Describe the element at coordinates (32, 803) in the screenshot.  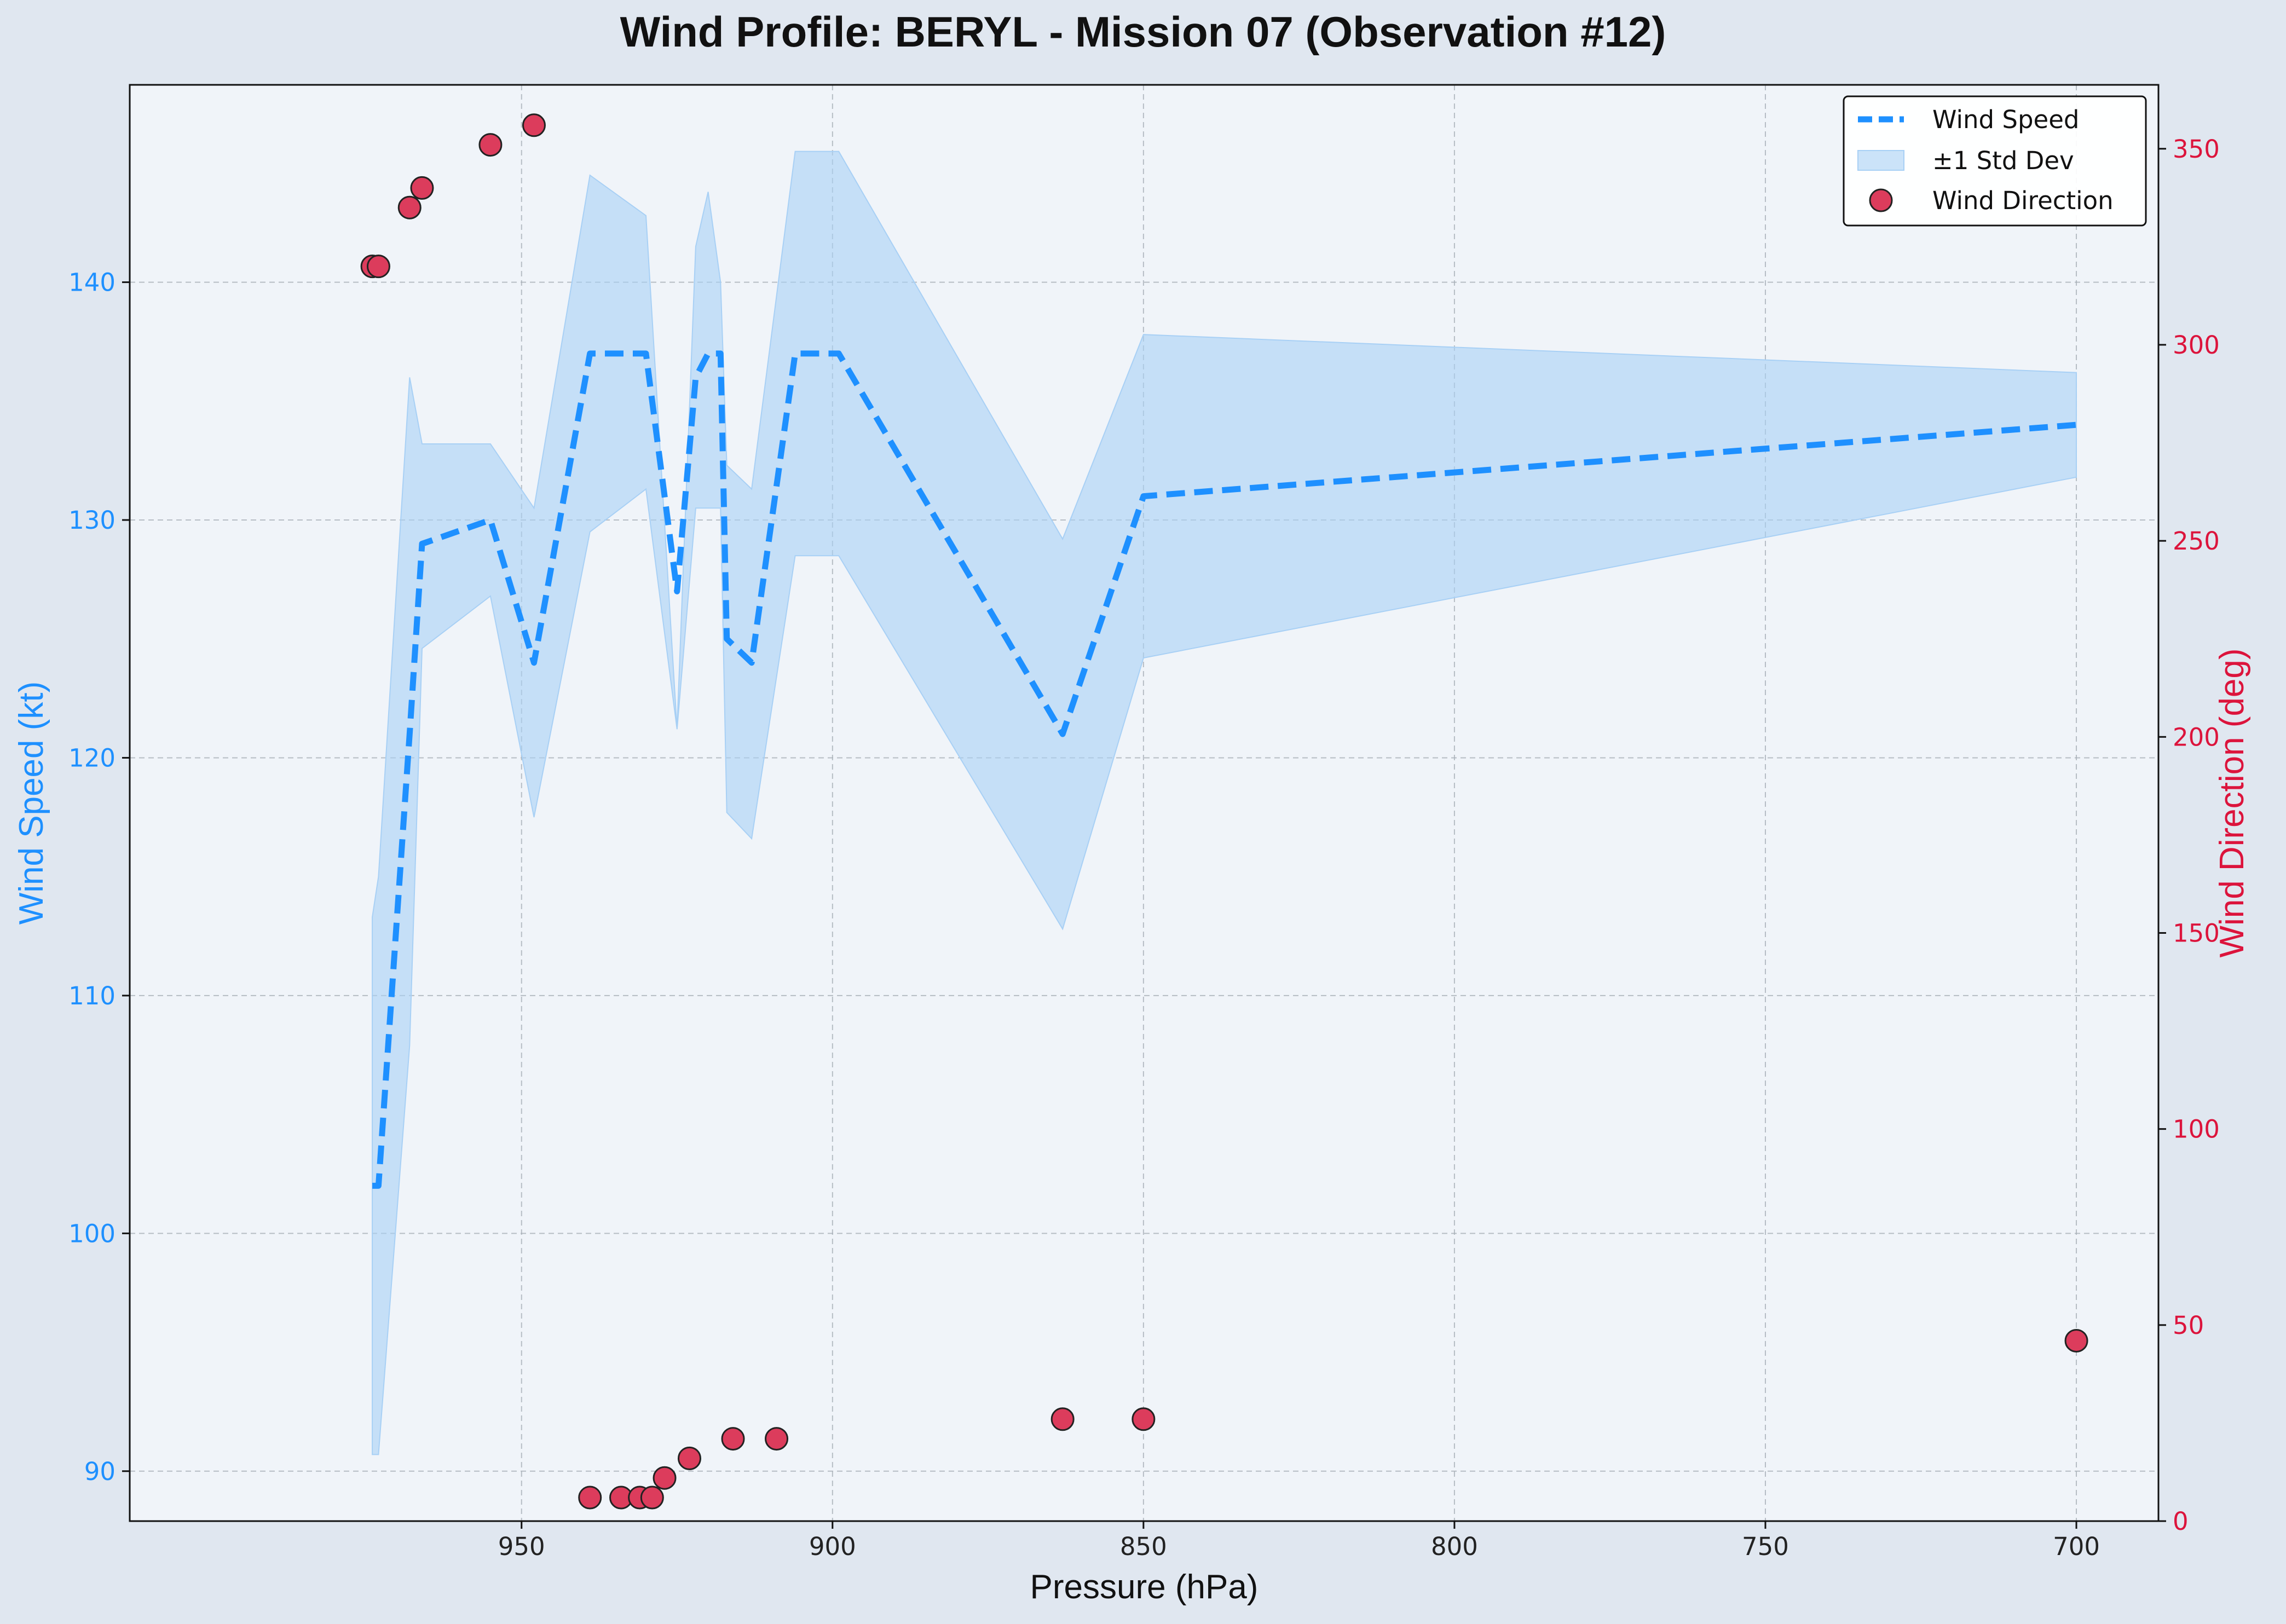
I see `left-axis-title: Wind Speed (kt)` at that location.